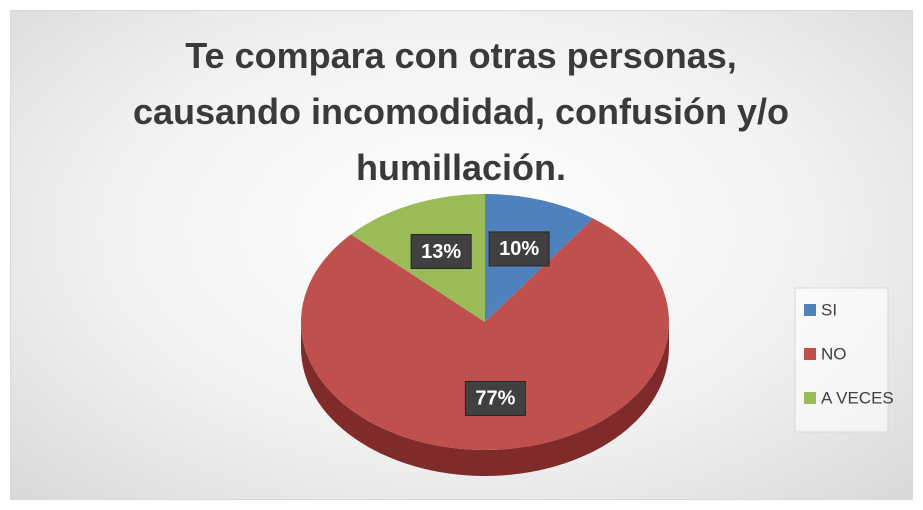 The height and width of the screenshot is (510, 923). Describe the element at coordinates (834, 353) in the screenshot. I see `legend-label: NO` at that location.